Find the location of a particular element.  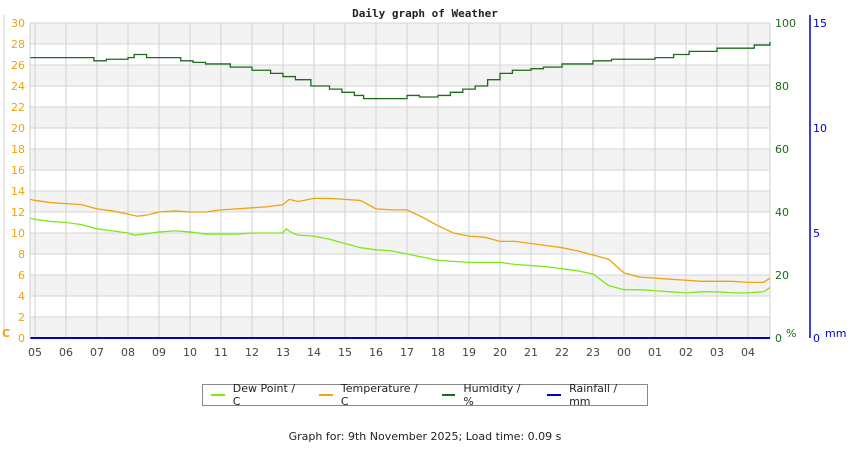

svg-text: 19 is located at coordinates (469, 352).